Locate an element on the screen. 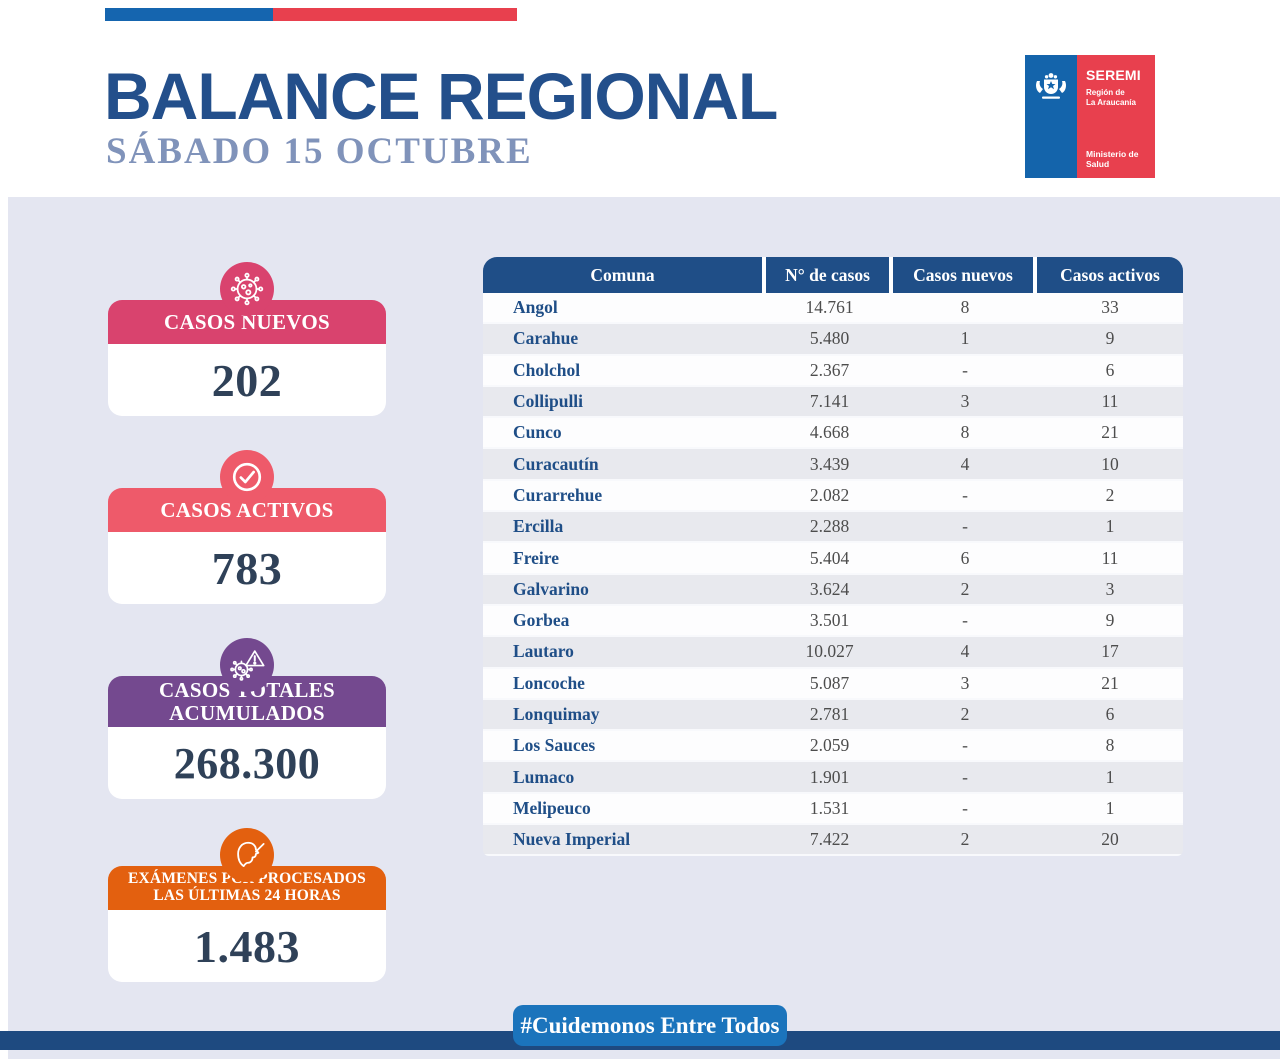 The image size is (1280, 1059). table-row: Lautaro 10.027 4 17 is located at coordinates (833, 653).